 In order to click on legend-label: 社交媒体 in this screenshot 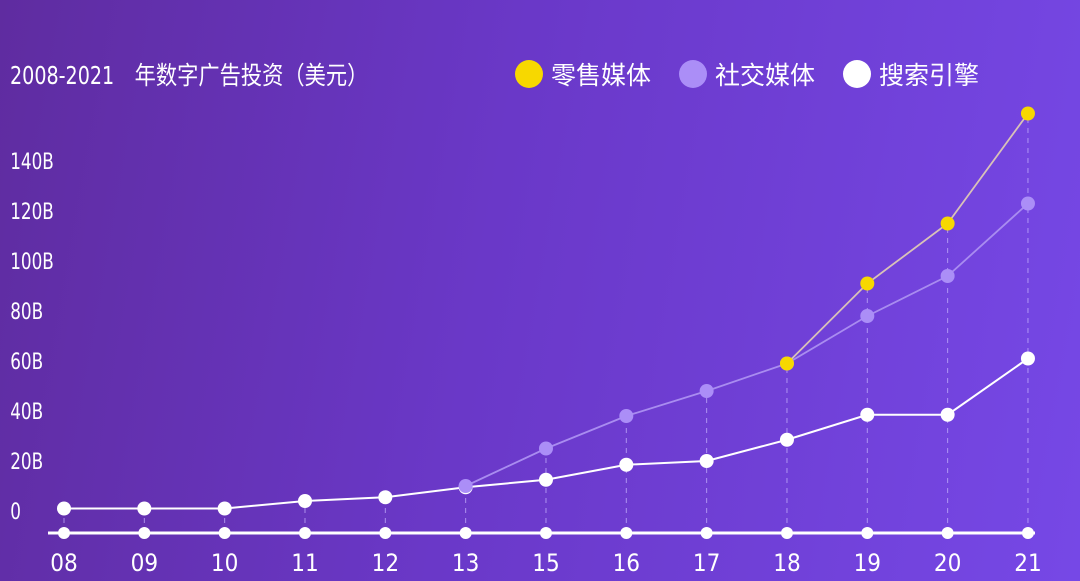, I will do `click(765, 75)`.